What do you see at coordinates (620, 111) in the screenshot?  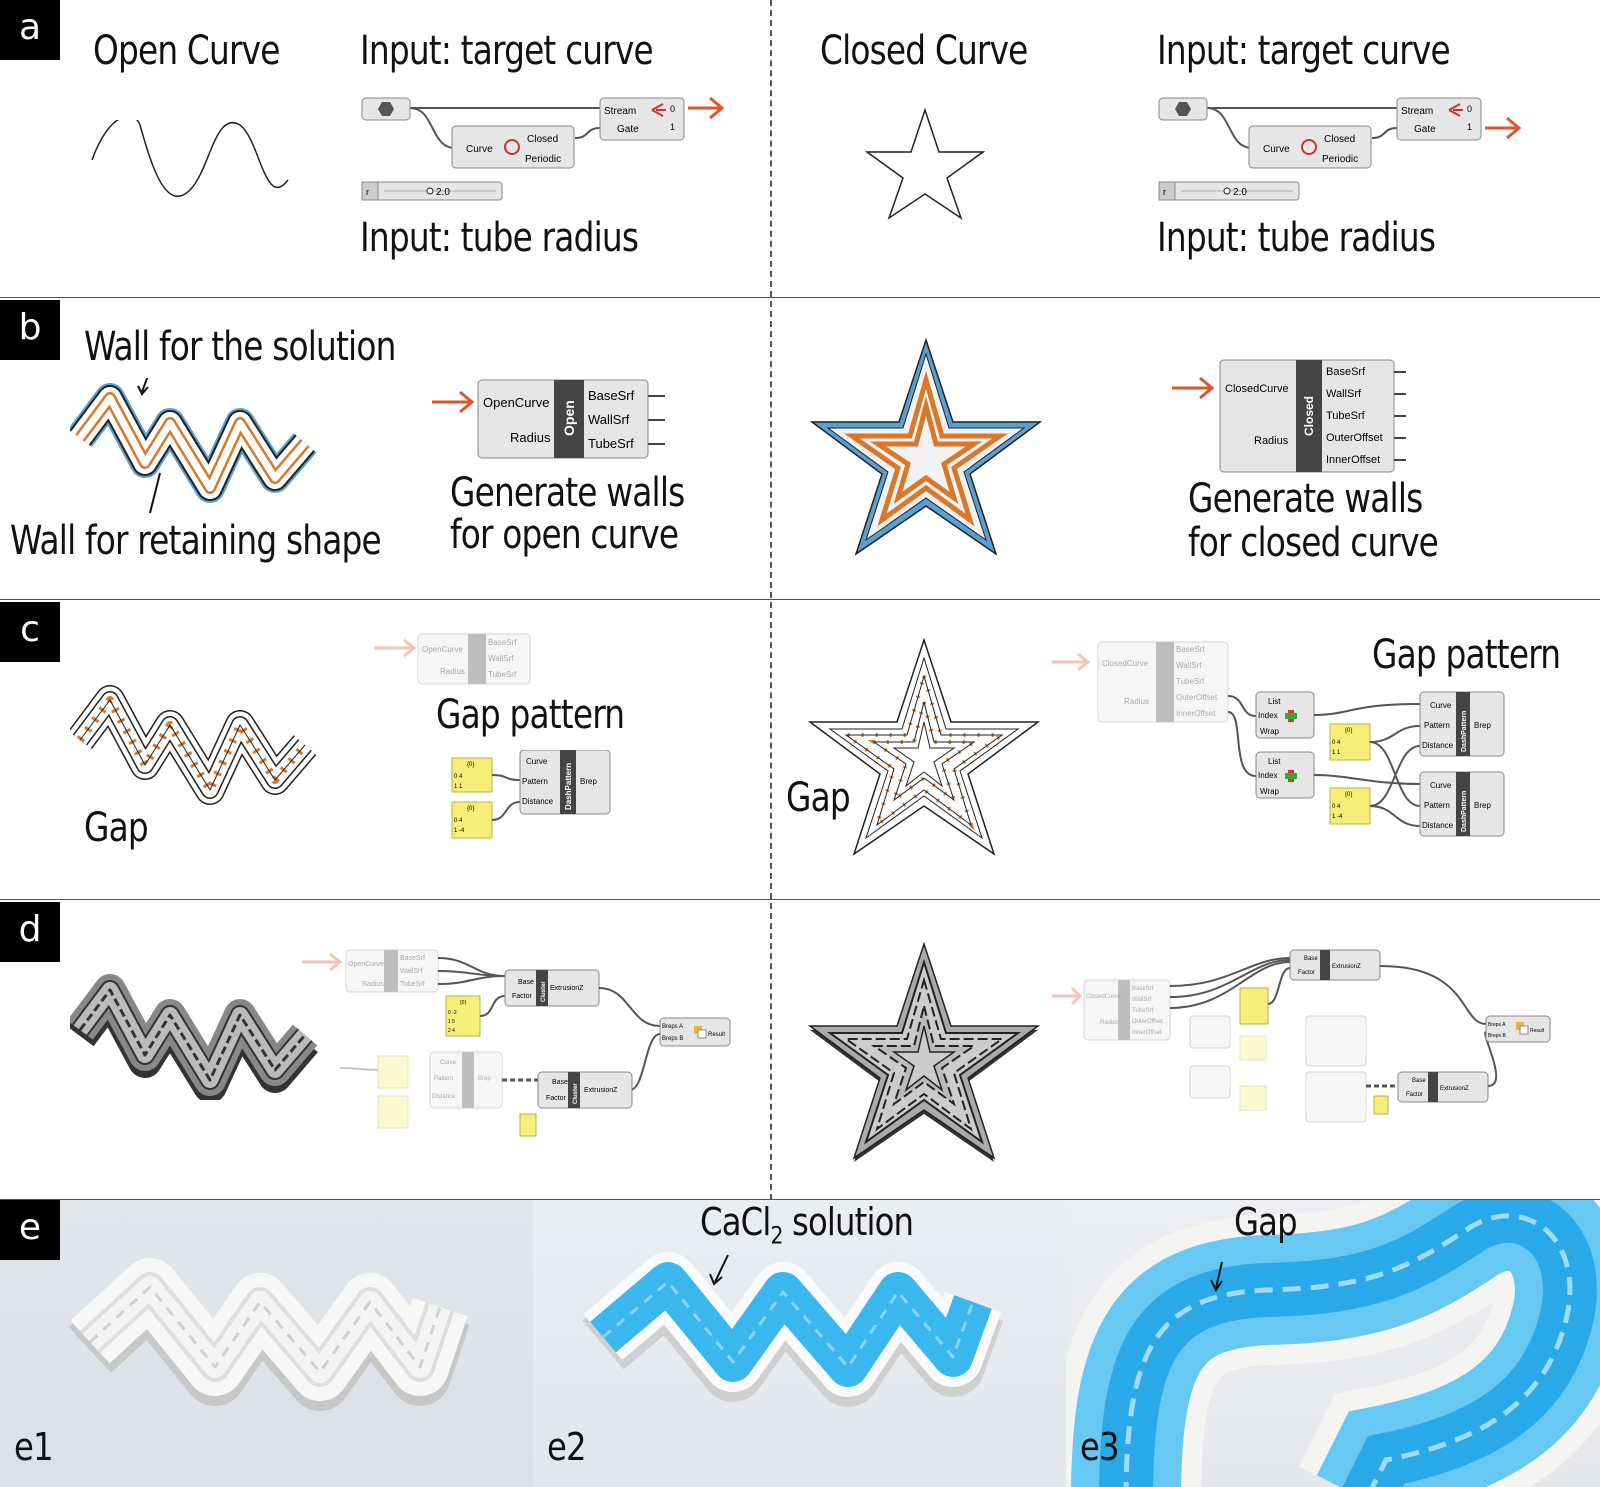 I see `svg-text: Stream` at bounding box center [620, 111].